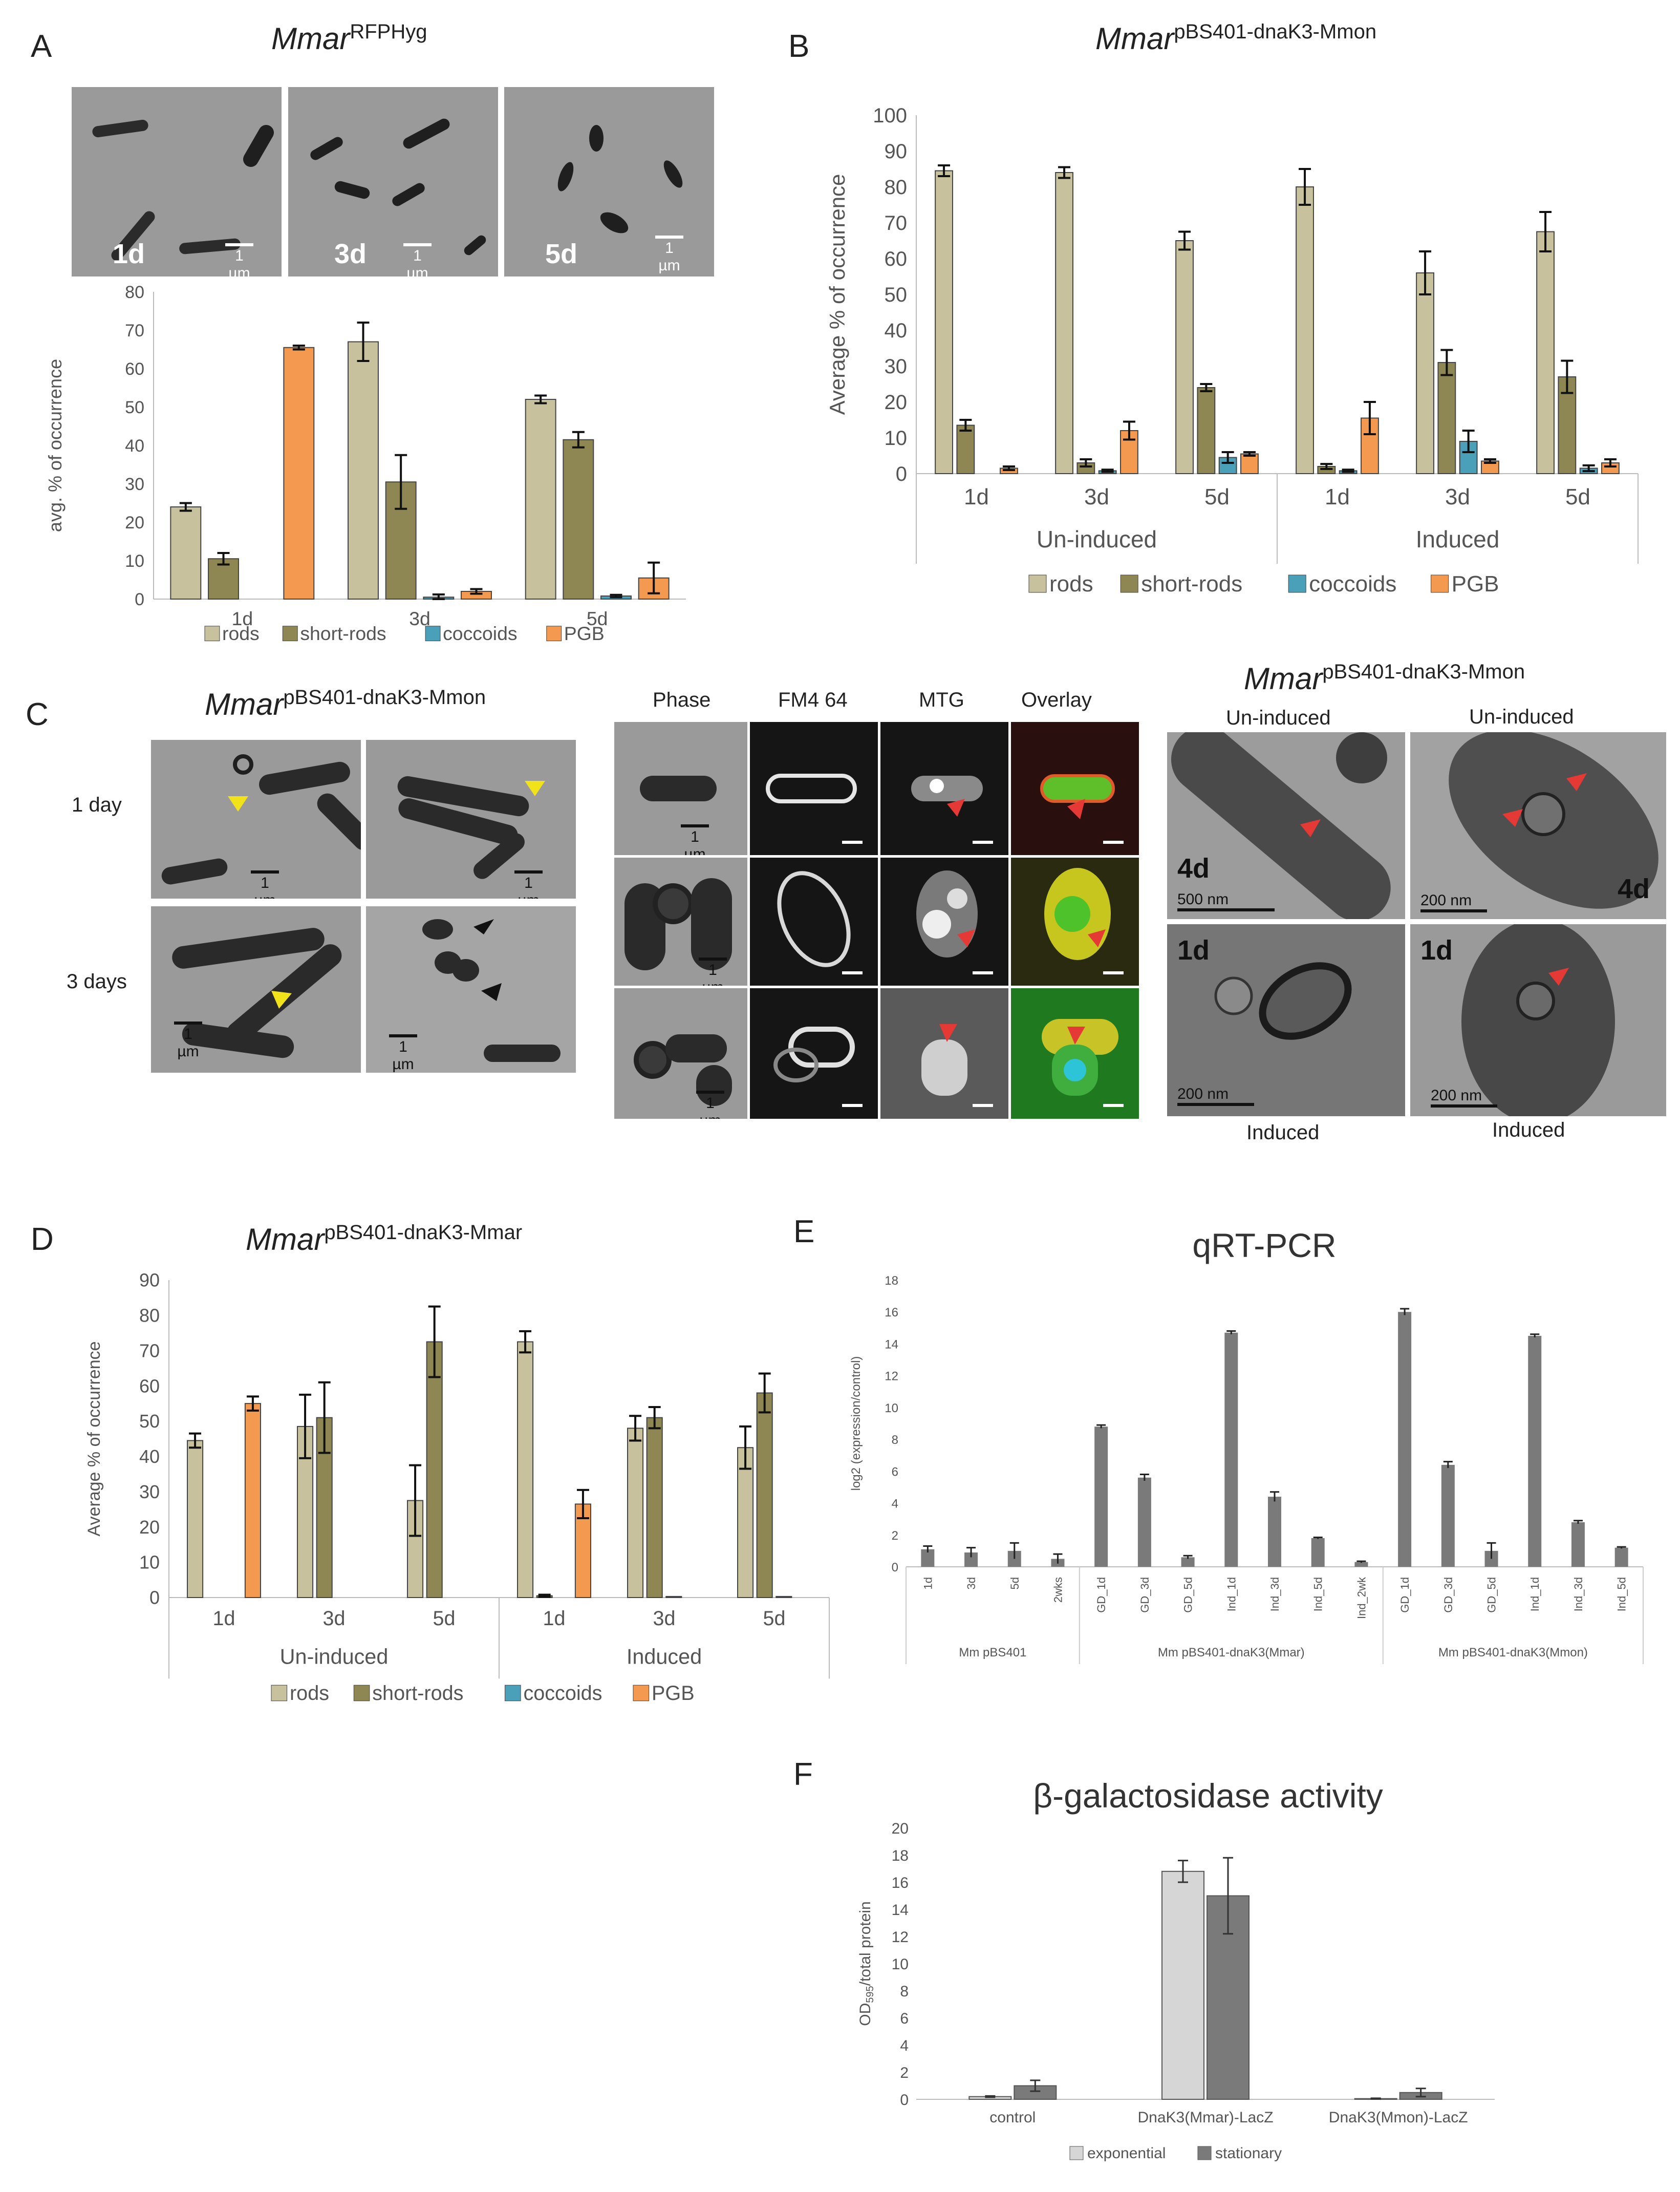  I want to click on x-tick-label: Ind_1d, so click(1534, 1594).